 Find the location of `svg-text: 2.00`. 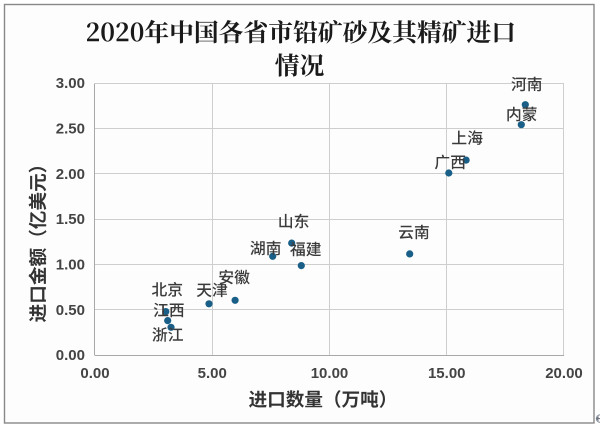

svg-text: 2.00 is located at coordinates (70, 174).